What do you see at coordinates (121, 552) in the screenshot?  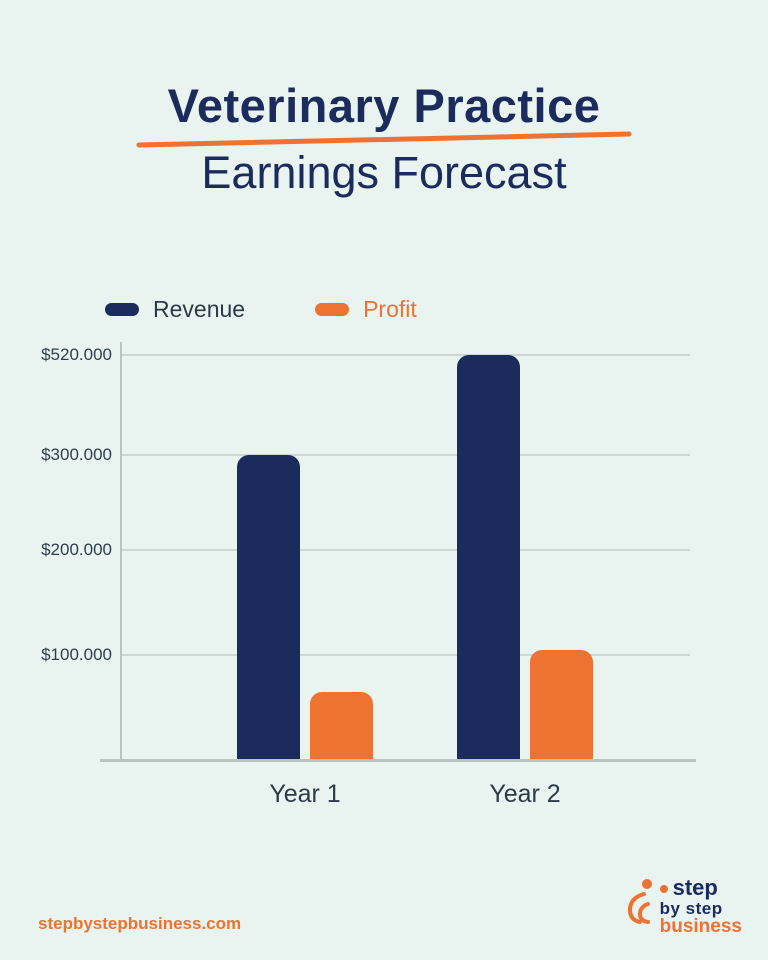 I see `y-axis-line` at bounding box center [121, 552].